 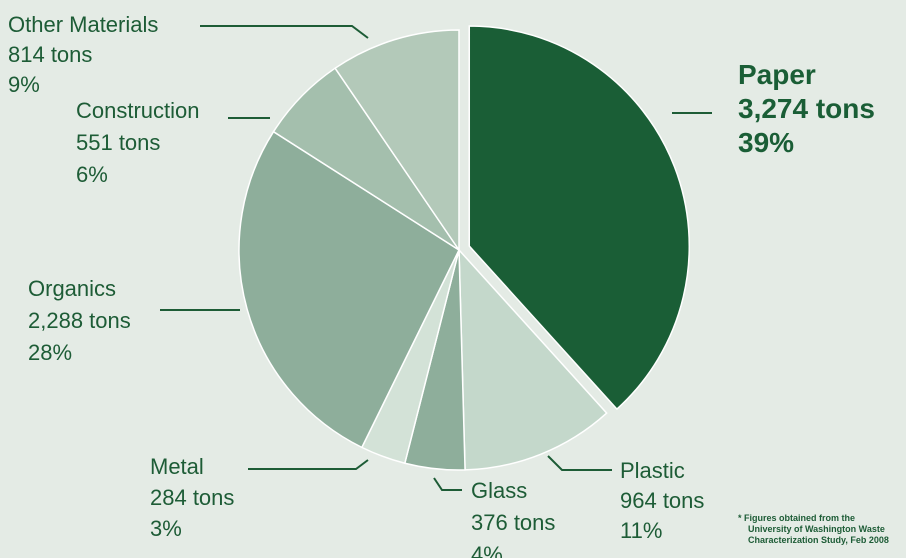 I want to click on slice-label-metal: Metal 284 tons 3%, so click(x=192, y=497).